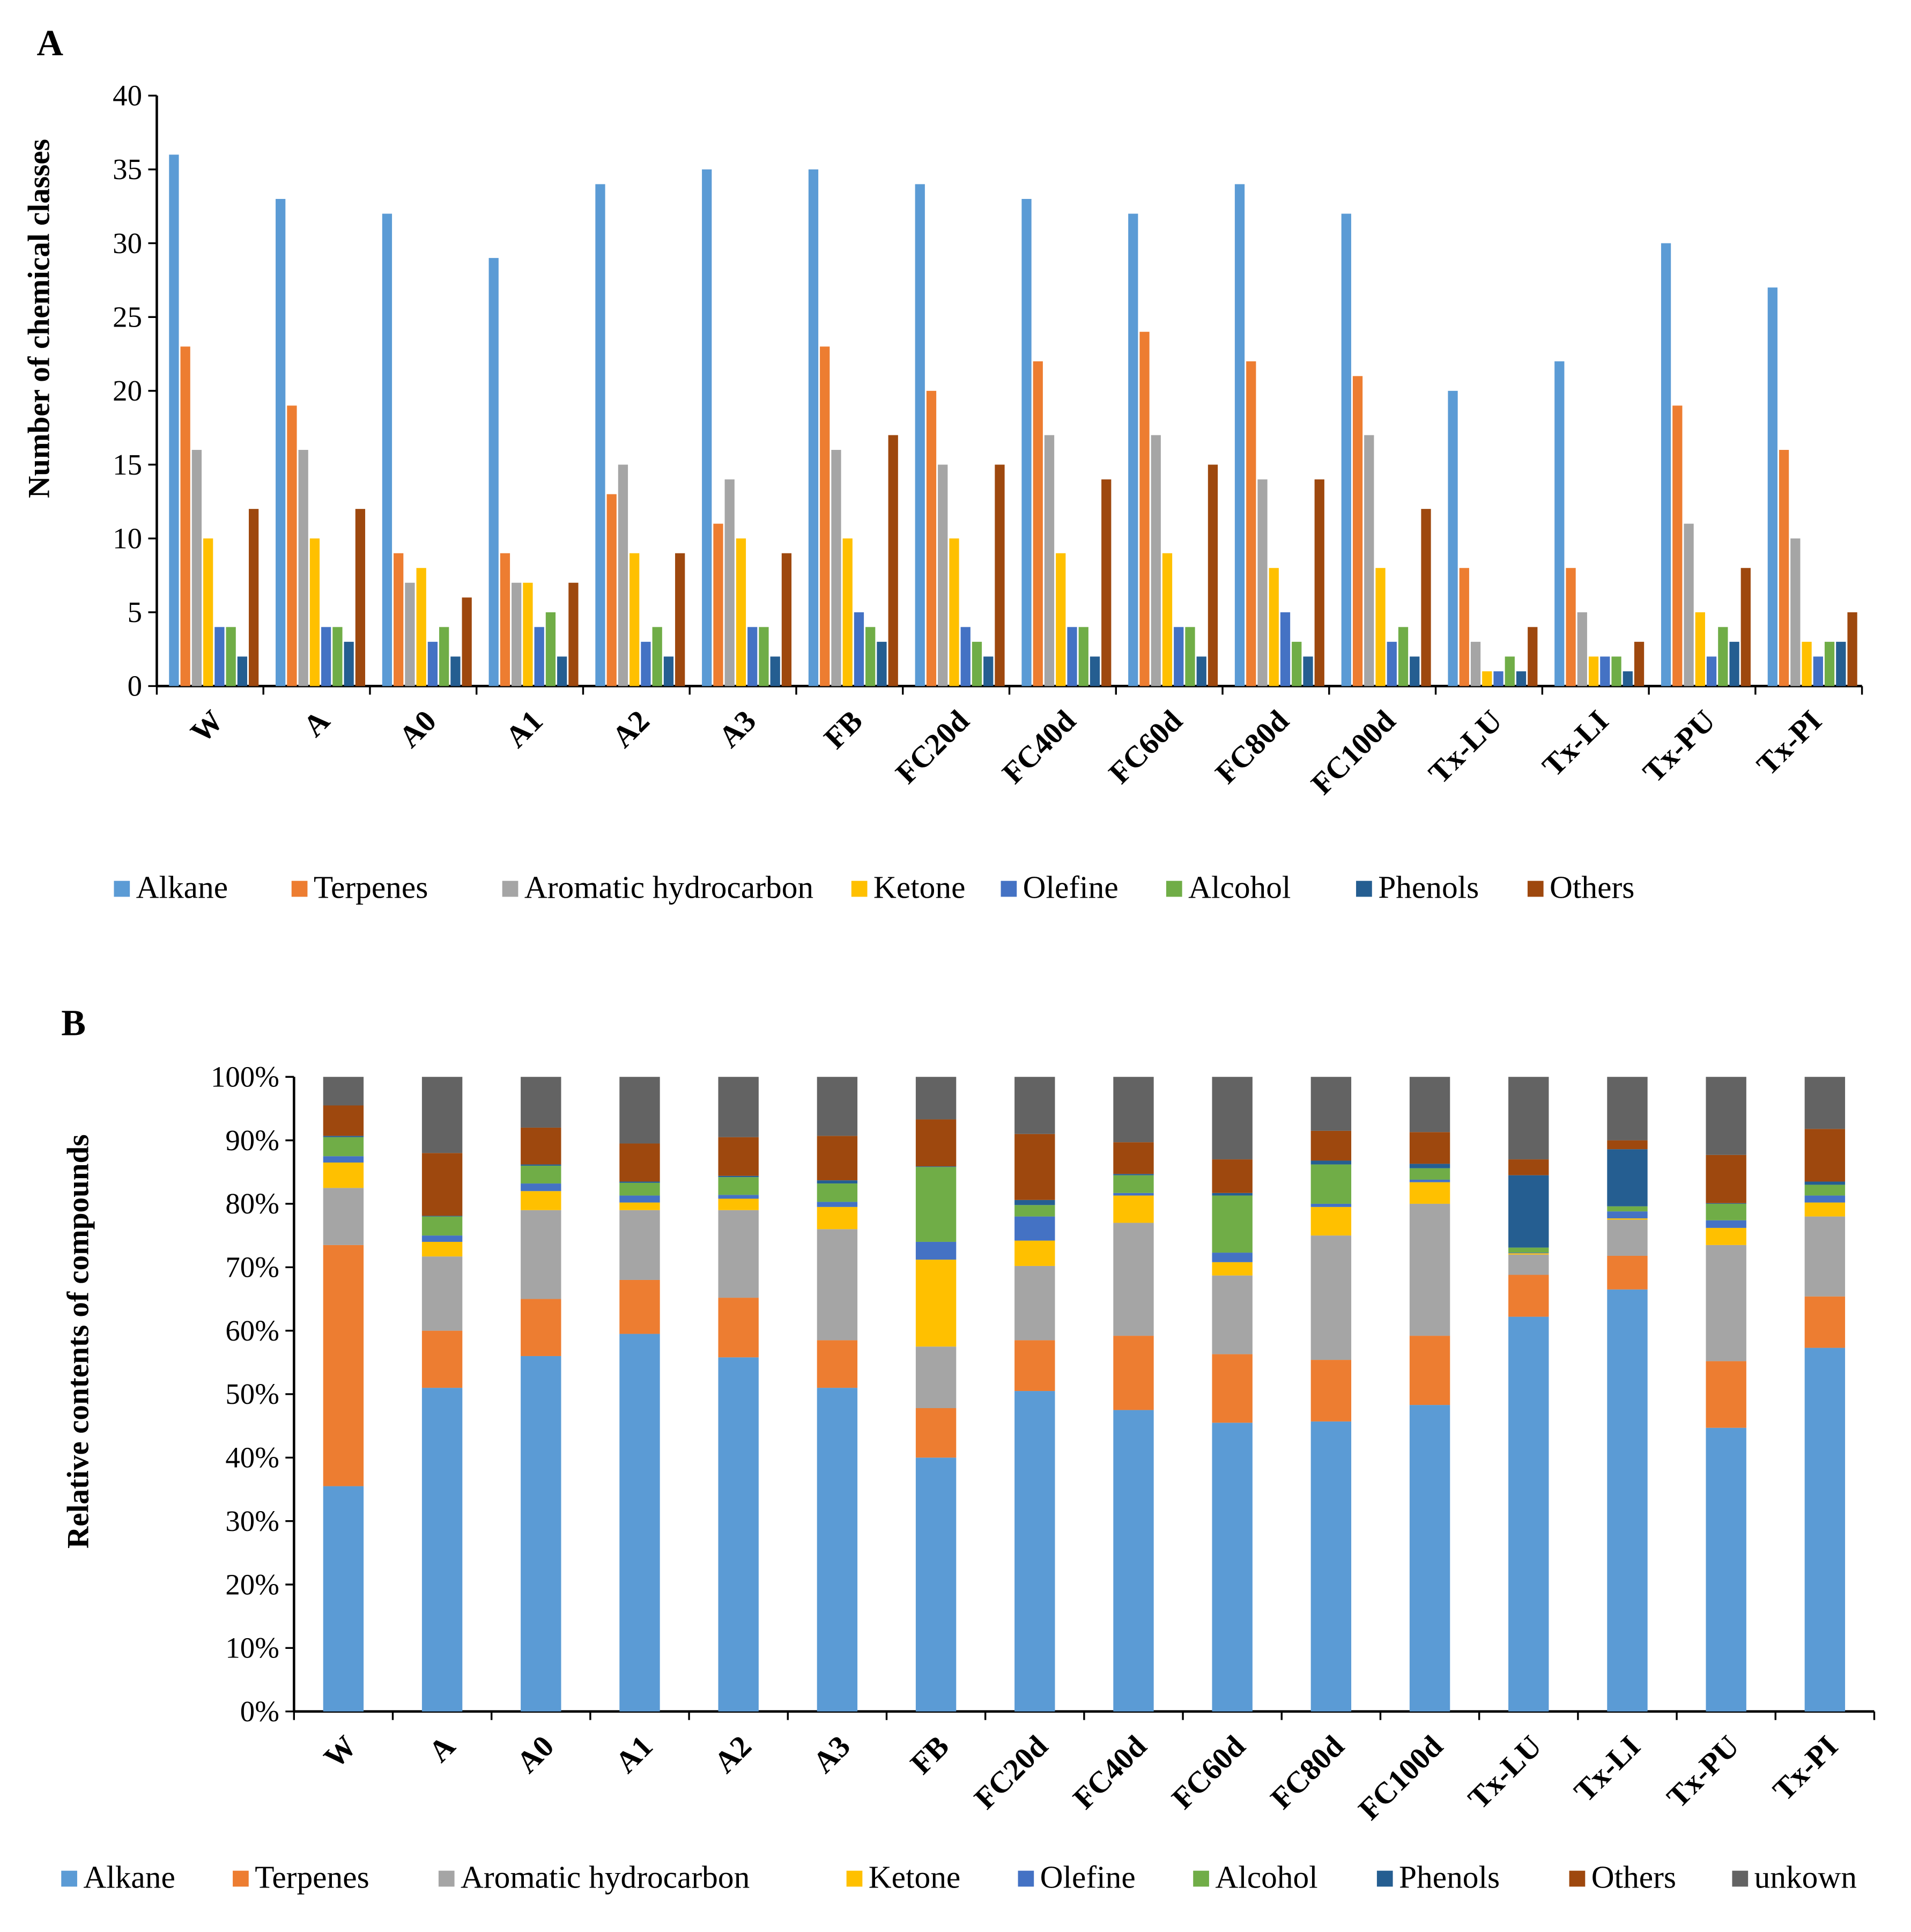  Describe the element at coordinates (252, 1140) in the screenshot. I see `y-tick-label: 90%` at that location.